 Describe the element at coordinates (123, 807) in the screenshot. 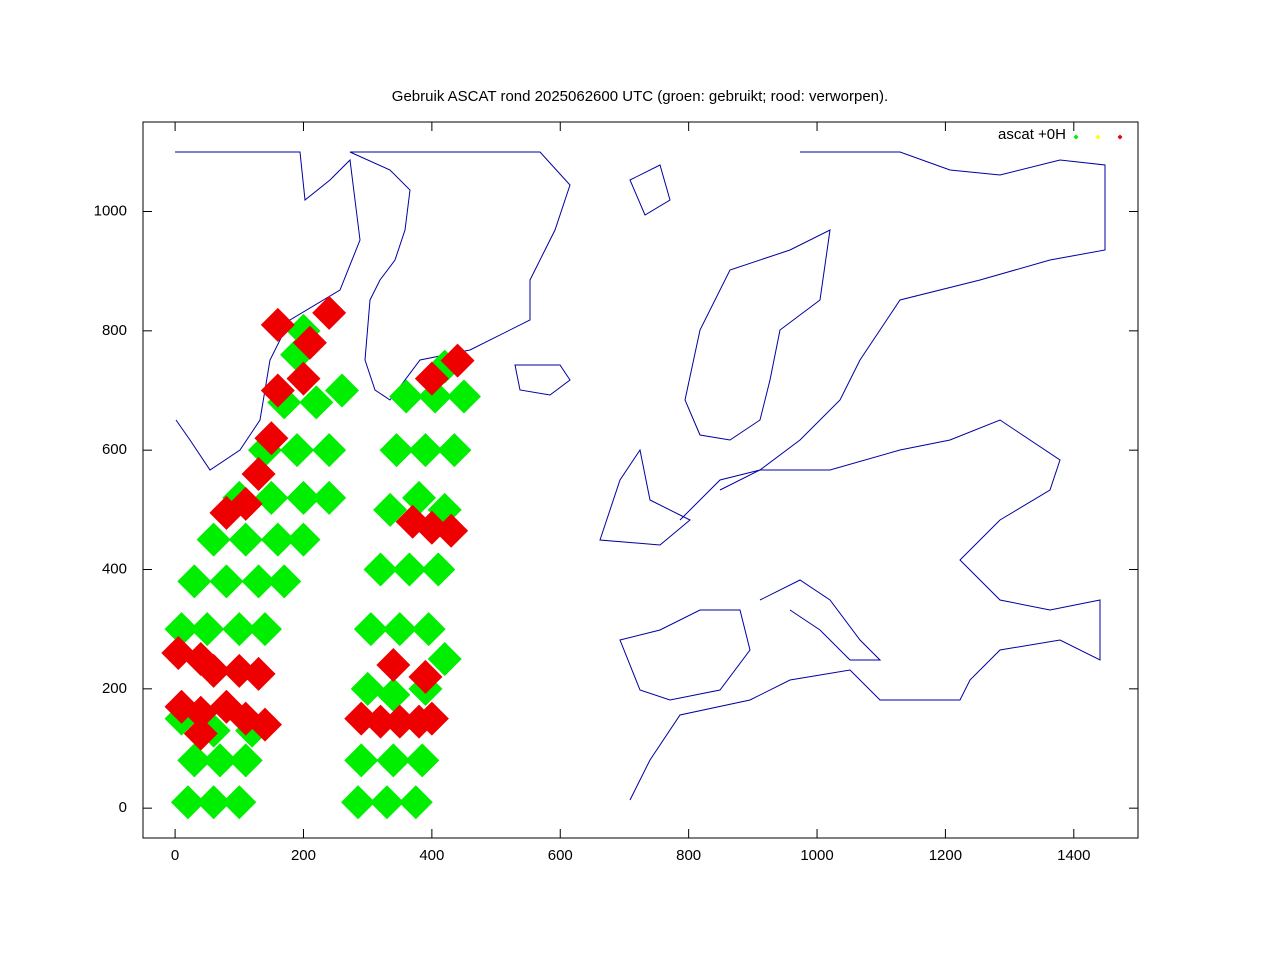

I see `y-tick-label: 0` at that location.